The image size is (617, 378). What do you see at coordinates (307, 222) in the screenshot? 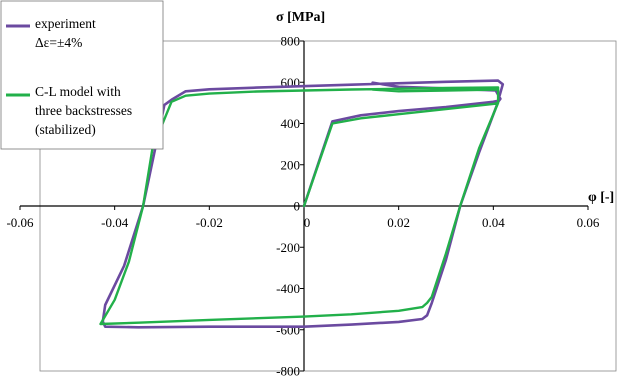
I see `x-tick-label: 0` at bounding box center [307, 222].